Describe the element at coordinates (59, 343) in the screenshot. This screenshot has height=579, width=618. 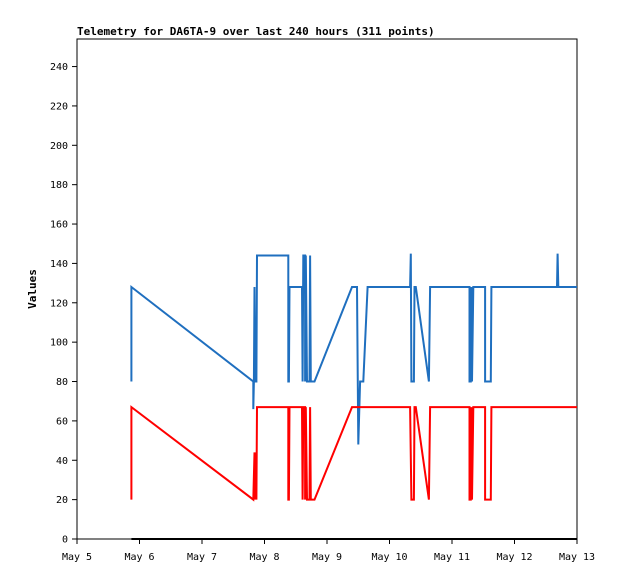
I see `y-tick-label: 100` at that location.